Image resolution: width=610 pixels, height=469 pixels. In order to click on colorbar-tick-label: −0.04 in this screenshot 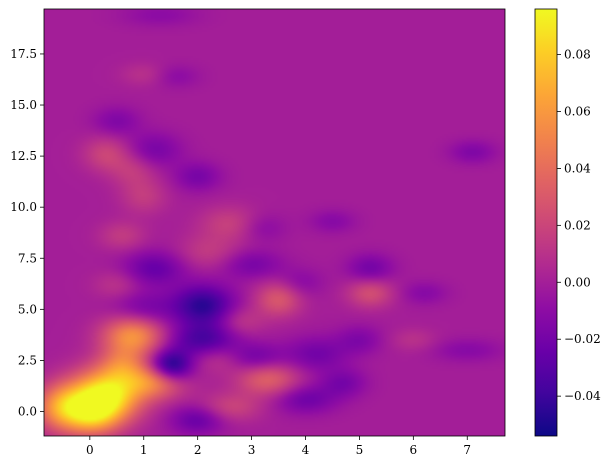, I will do `click(582, 396)`.